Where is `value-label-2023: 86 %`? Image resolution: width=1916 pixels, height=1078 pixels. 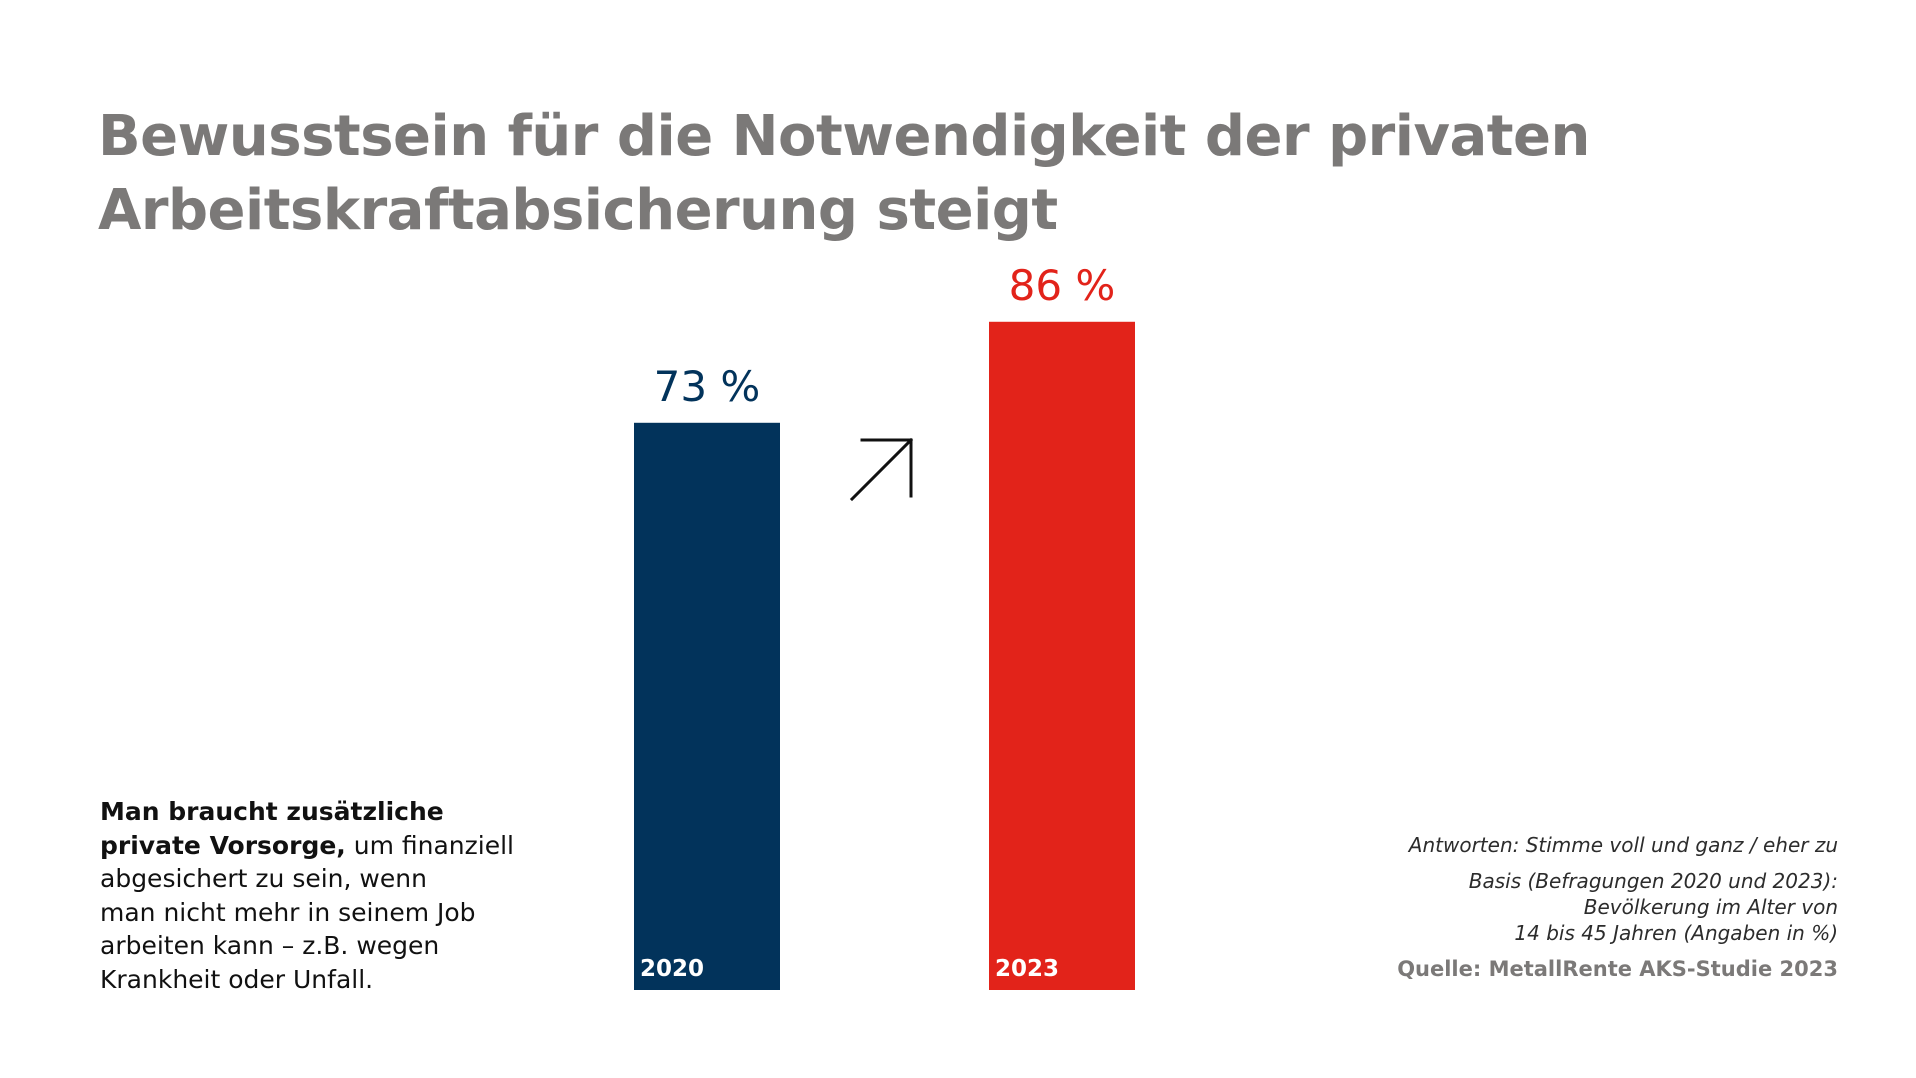 value-label-2023: 86 % is located at coordinates (1062, 285).